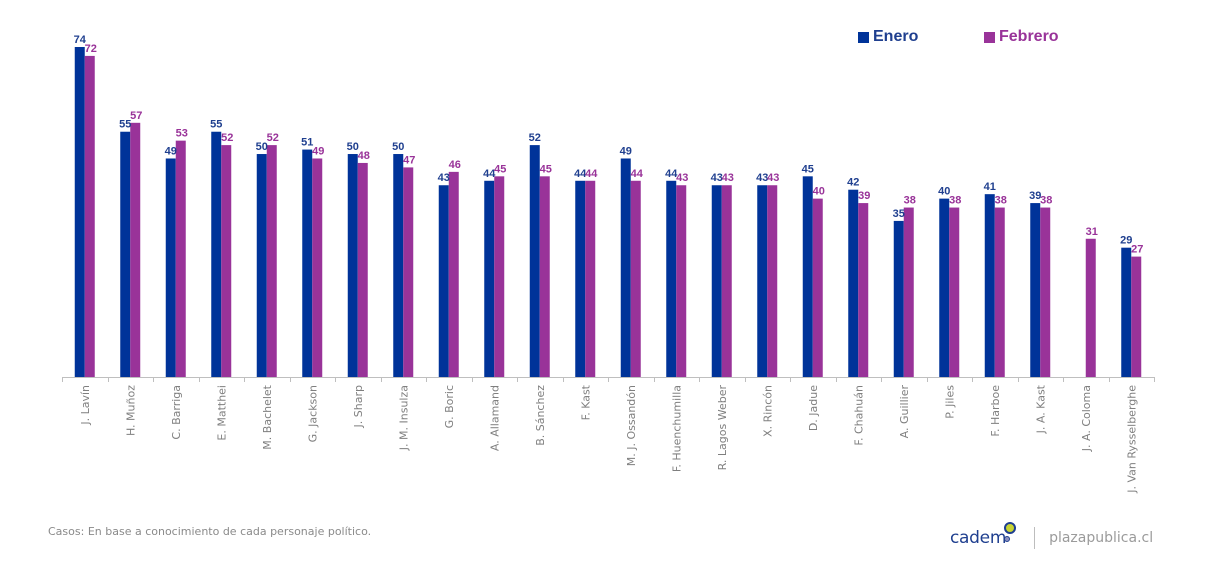 This screenshot has width=1218, height=566. Describe the element at coordinates (863, 37) in the screenshot. I see `legend-swatch-enero` at that location.